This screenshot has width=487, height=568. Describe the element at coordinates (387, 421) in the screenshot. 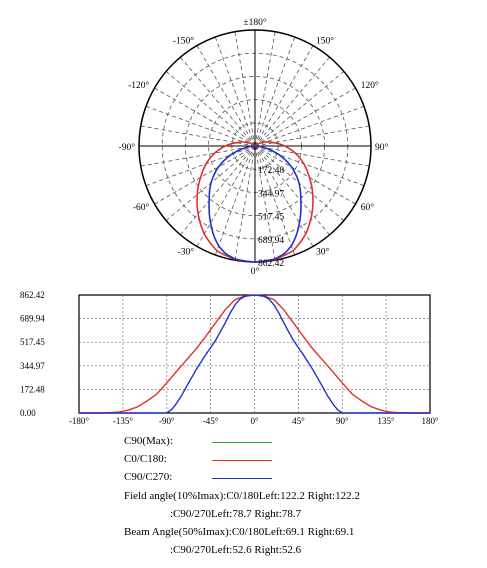

I see `x-tick-label: 135°` at that location.